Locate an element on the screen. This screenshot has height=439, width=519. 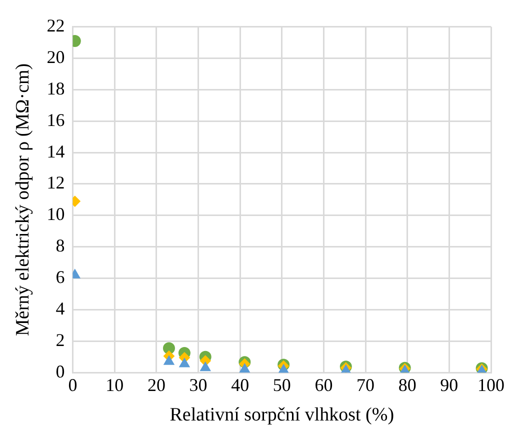
y-tick-label: 16 is located at coordinates (55, 120).